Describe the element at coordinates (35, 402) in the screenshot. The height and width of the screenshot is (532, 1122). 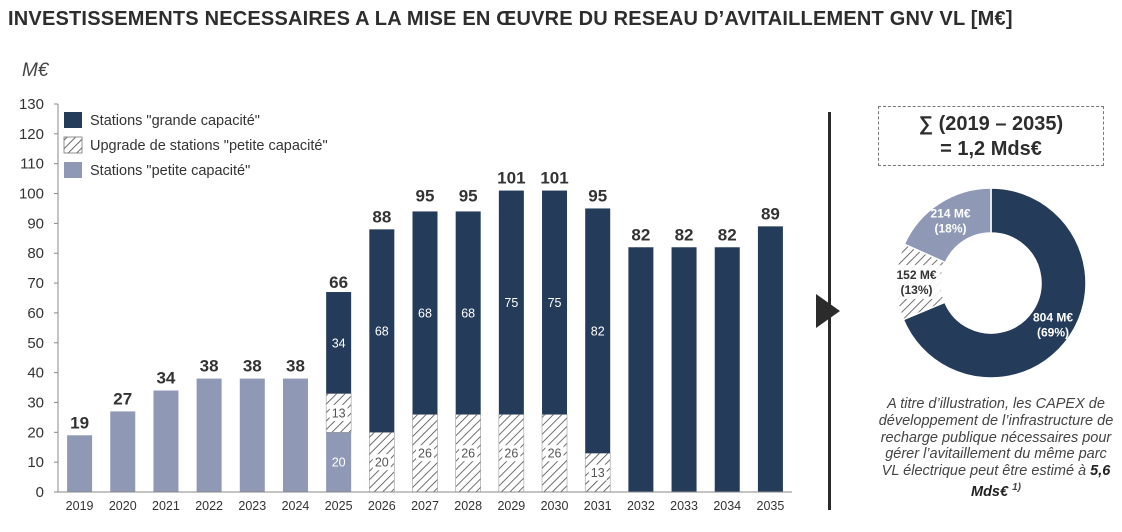
I see `y-tick-label: 30` at that location.